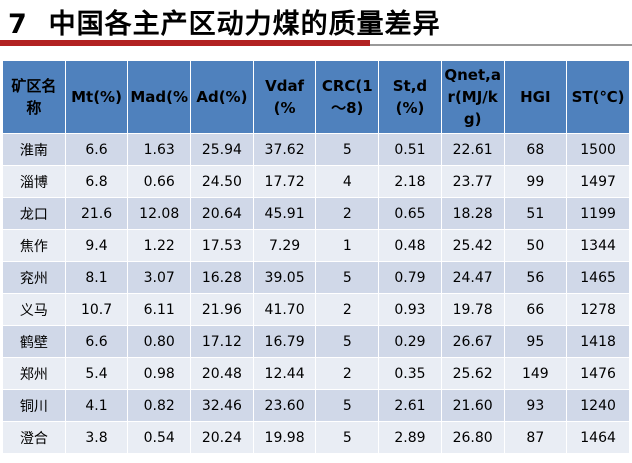  What do you see at coordinates (222, 277) in the screenshot?
I see `value-cell: 16.28` at bounding box center [222, 277].